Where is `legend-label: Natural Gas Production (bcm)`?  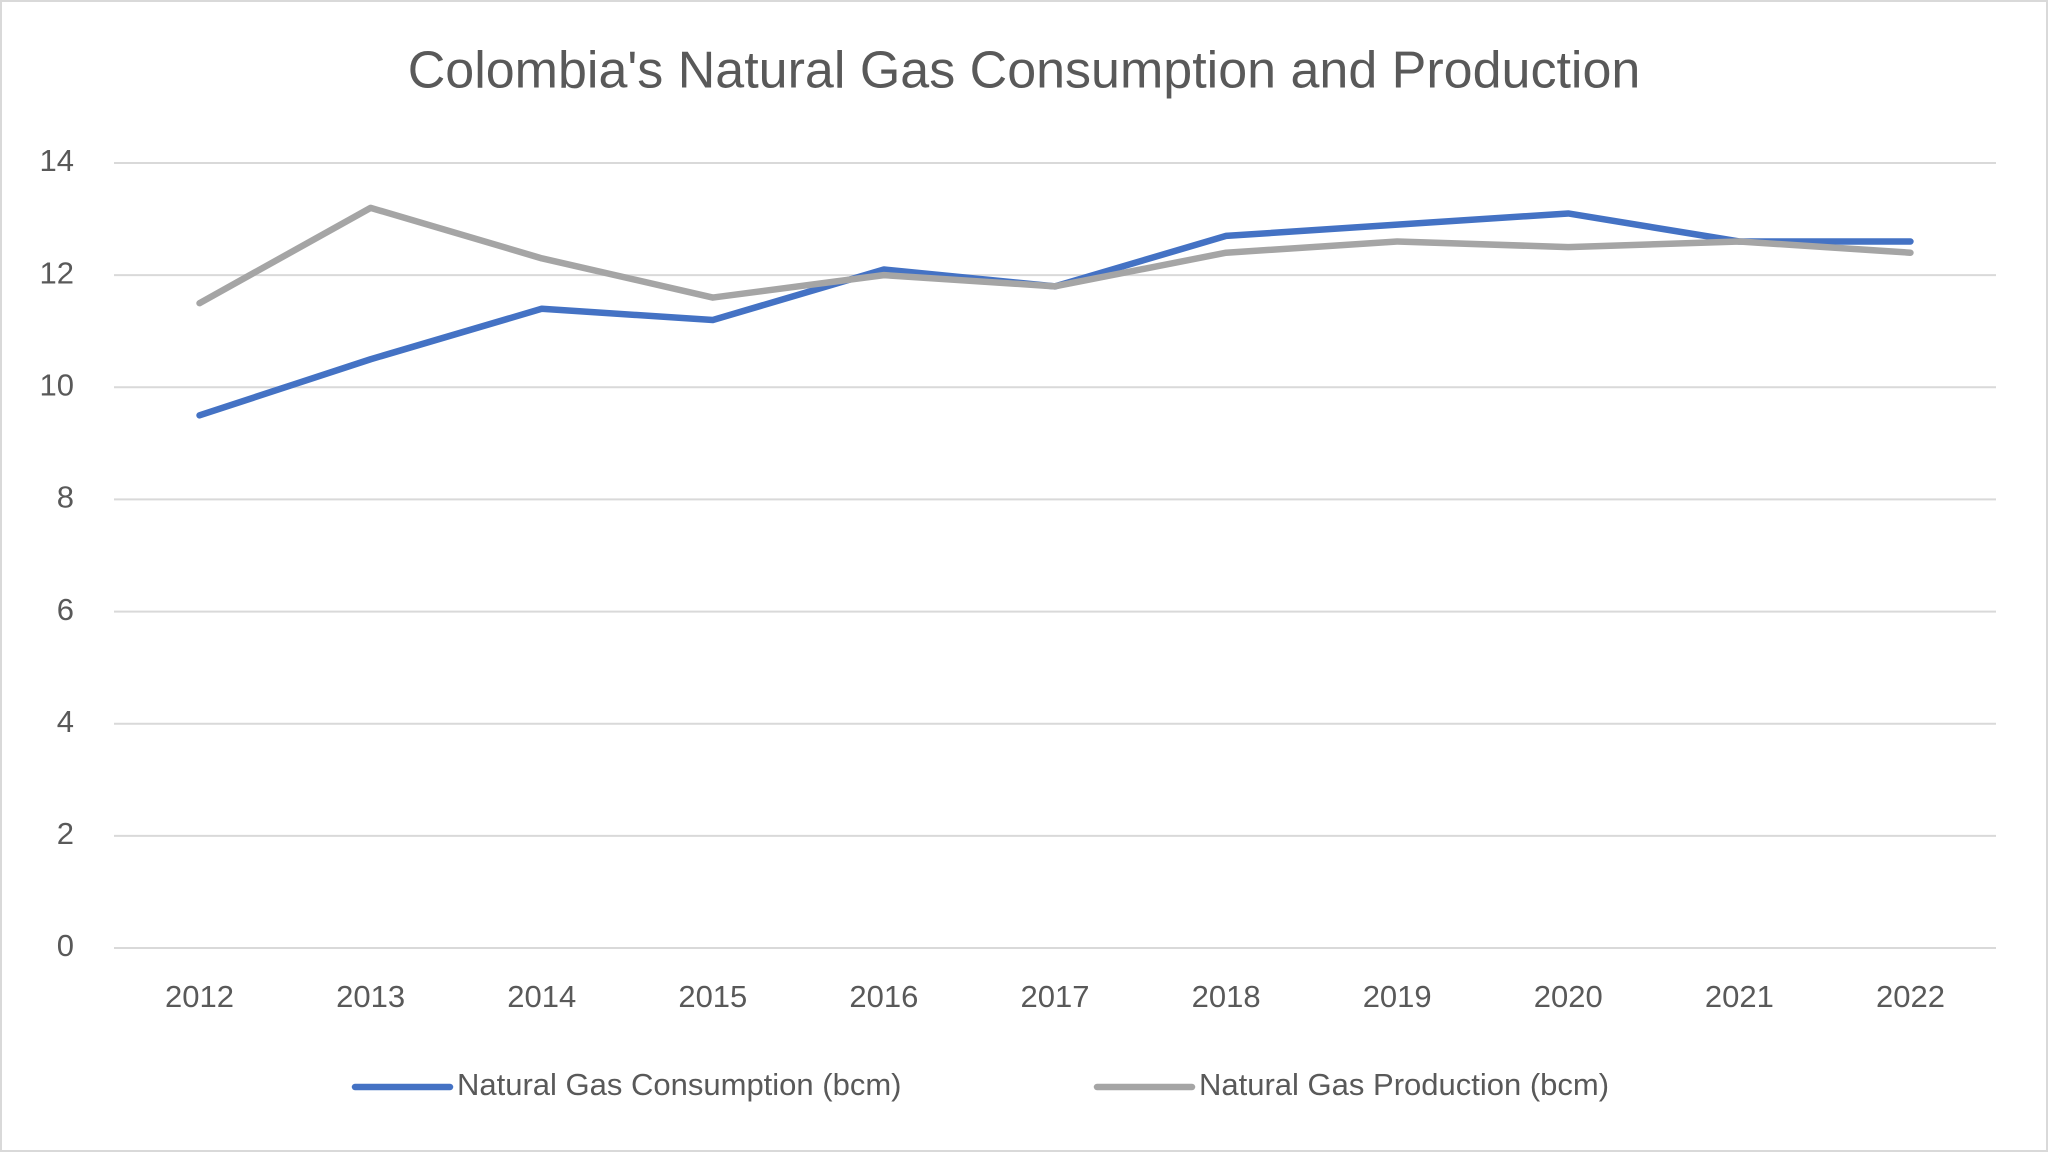 legend-label: Natural Gas Production (bcm) is located at coordinates (1404, 1084).